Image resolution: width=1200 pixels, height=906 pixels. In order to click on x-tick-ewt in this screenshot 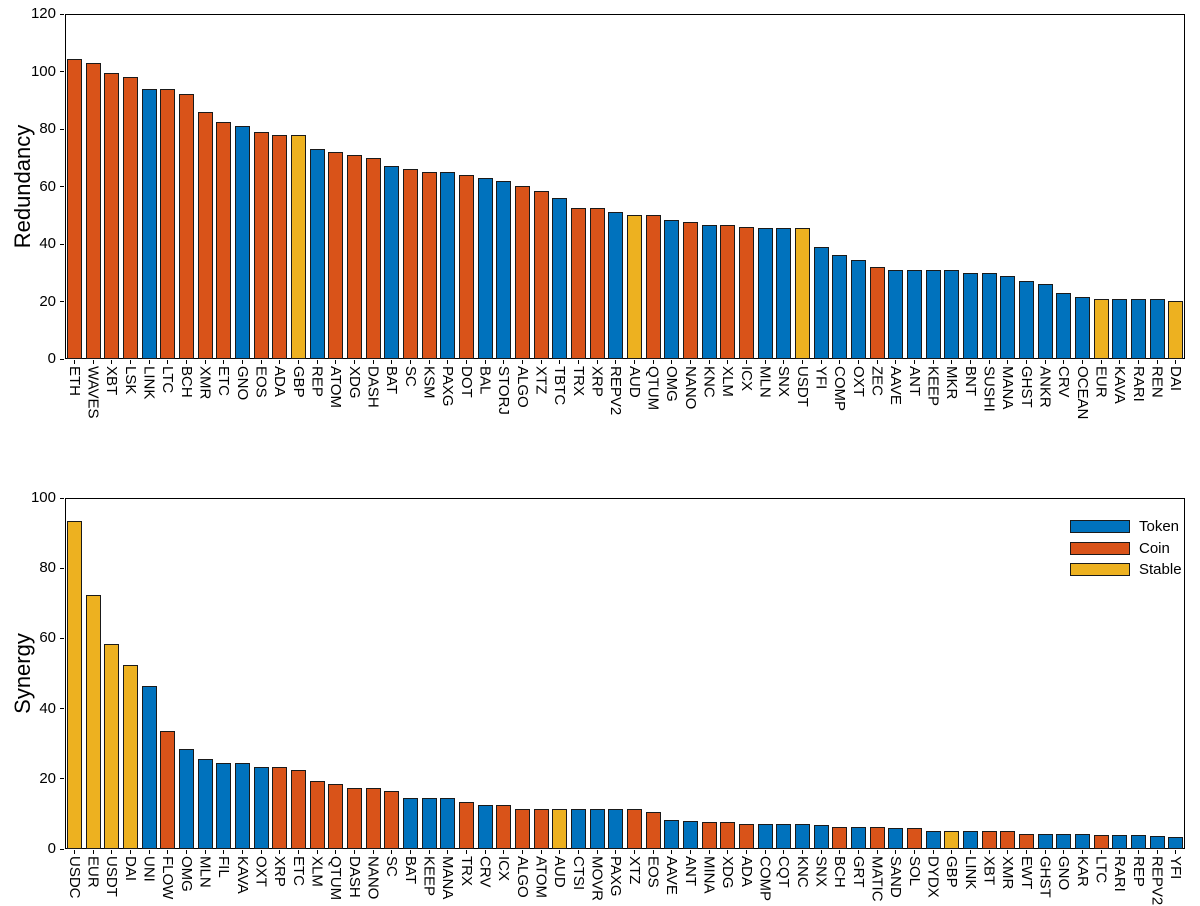, I will do `click(1026, 852)`.